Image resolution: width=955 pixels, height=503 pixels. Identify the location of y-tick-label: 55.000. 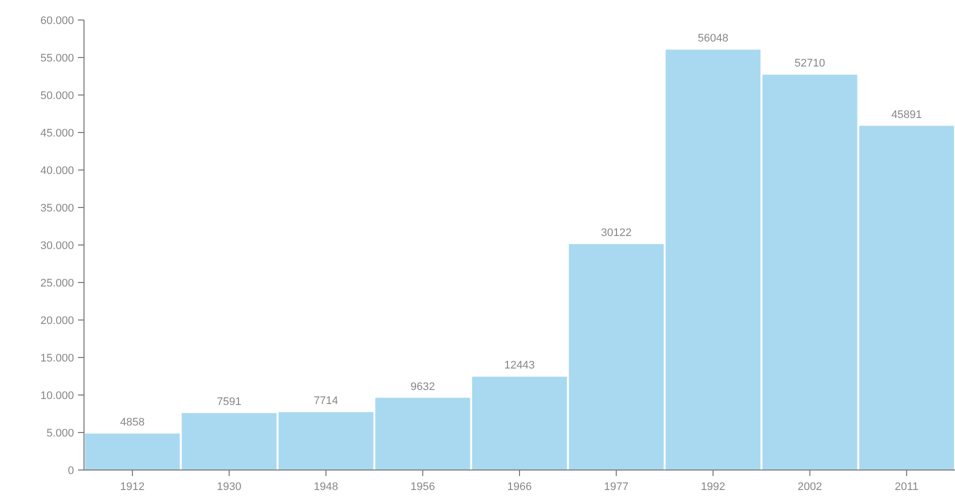
(57, 58).